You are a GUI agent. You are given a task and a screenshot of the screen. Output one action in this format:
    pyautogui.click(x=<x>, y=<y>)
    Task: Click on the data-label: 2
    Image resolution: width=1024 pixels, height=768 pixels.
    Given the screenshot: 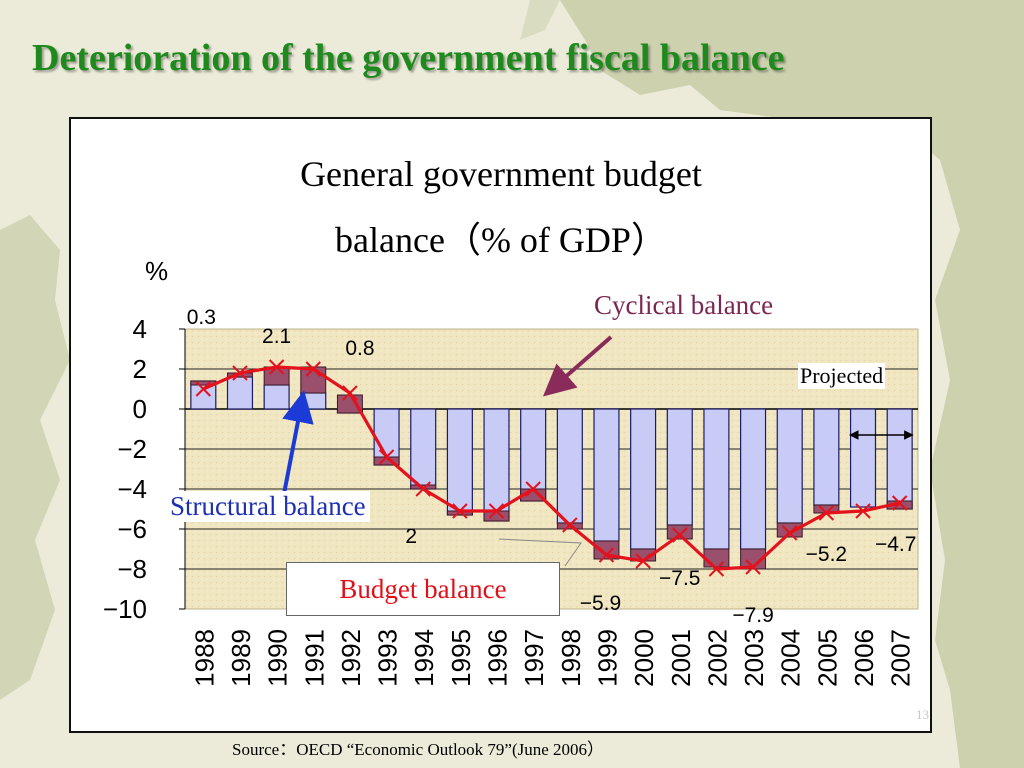 What is the action you would take?
    pyautogui.click(x=411, y=536)
    